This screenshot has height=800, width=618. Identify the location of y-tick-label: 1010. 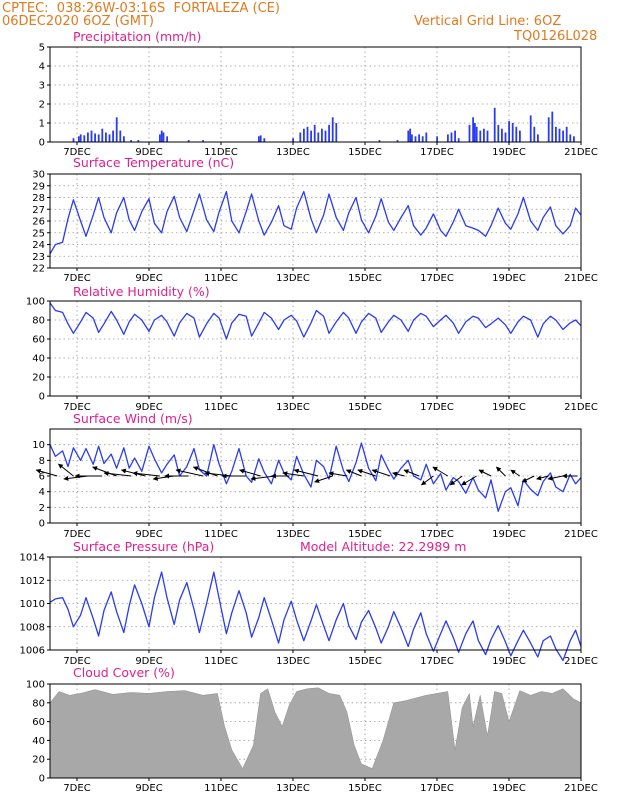
(32, 604).